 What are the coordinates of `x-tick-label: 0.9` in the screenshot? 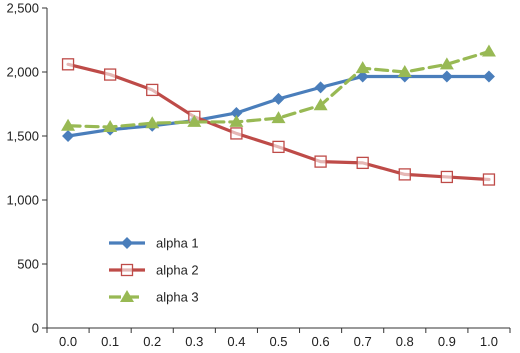 It's located at (447, 341).